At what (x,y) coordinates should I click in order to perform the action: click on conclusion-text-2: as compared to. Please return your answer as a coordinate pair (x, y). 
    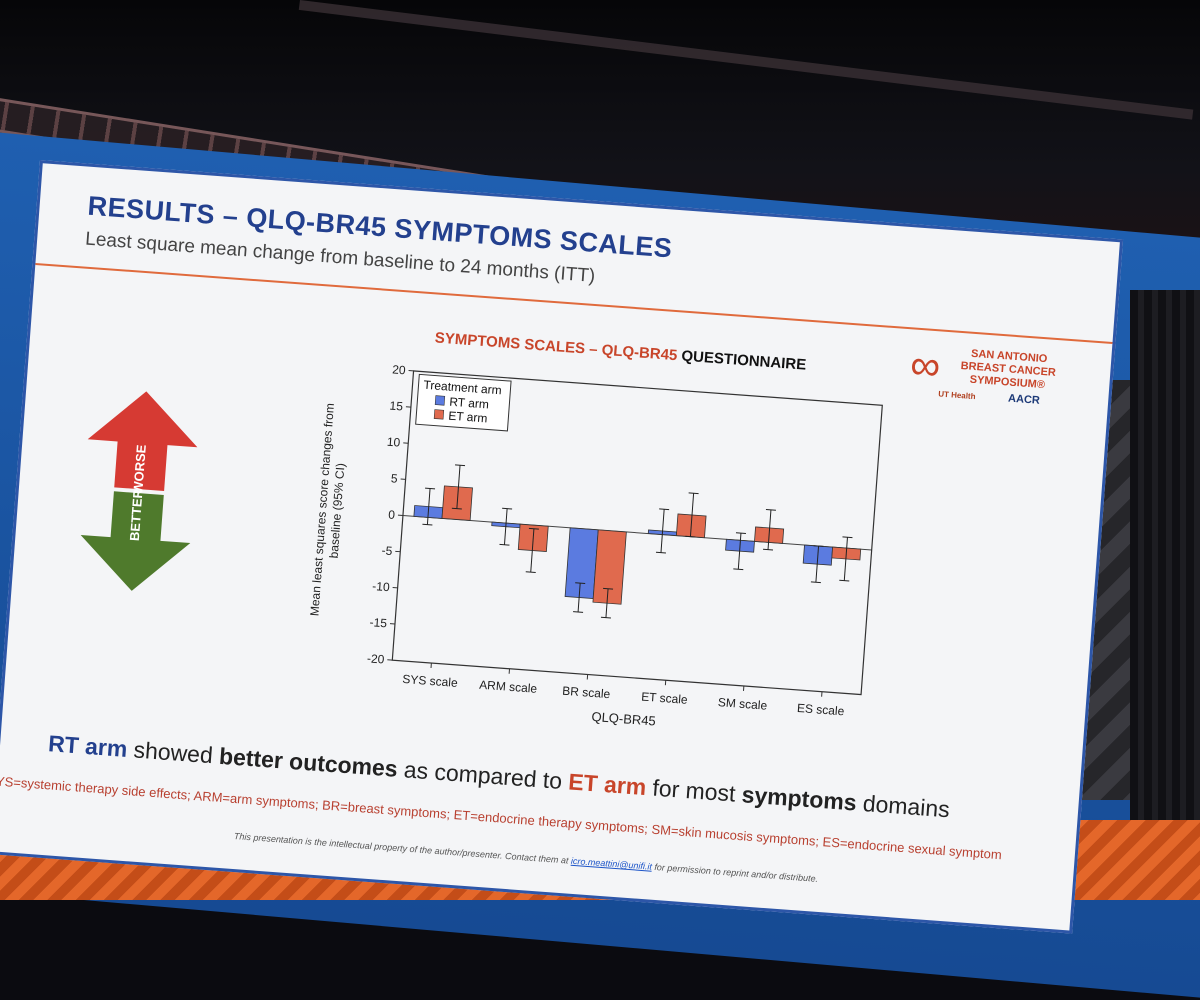
    Looking at the image, I should click on (483, 775).